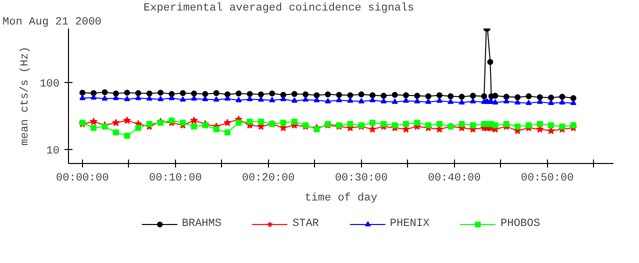  I want to click on y-tick-label: 10, so click(53, 152).